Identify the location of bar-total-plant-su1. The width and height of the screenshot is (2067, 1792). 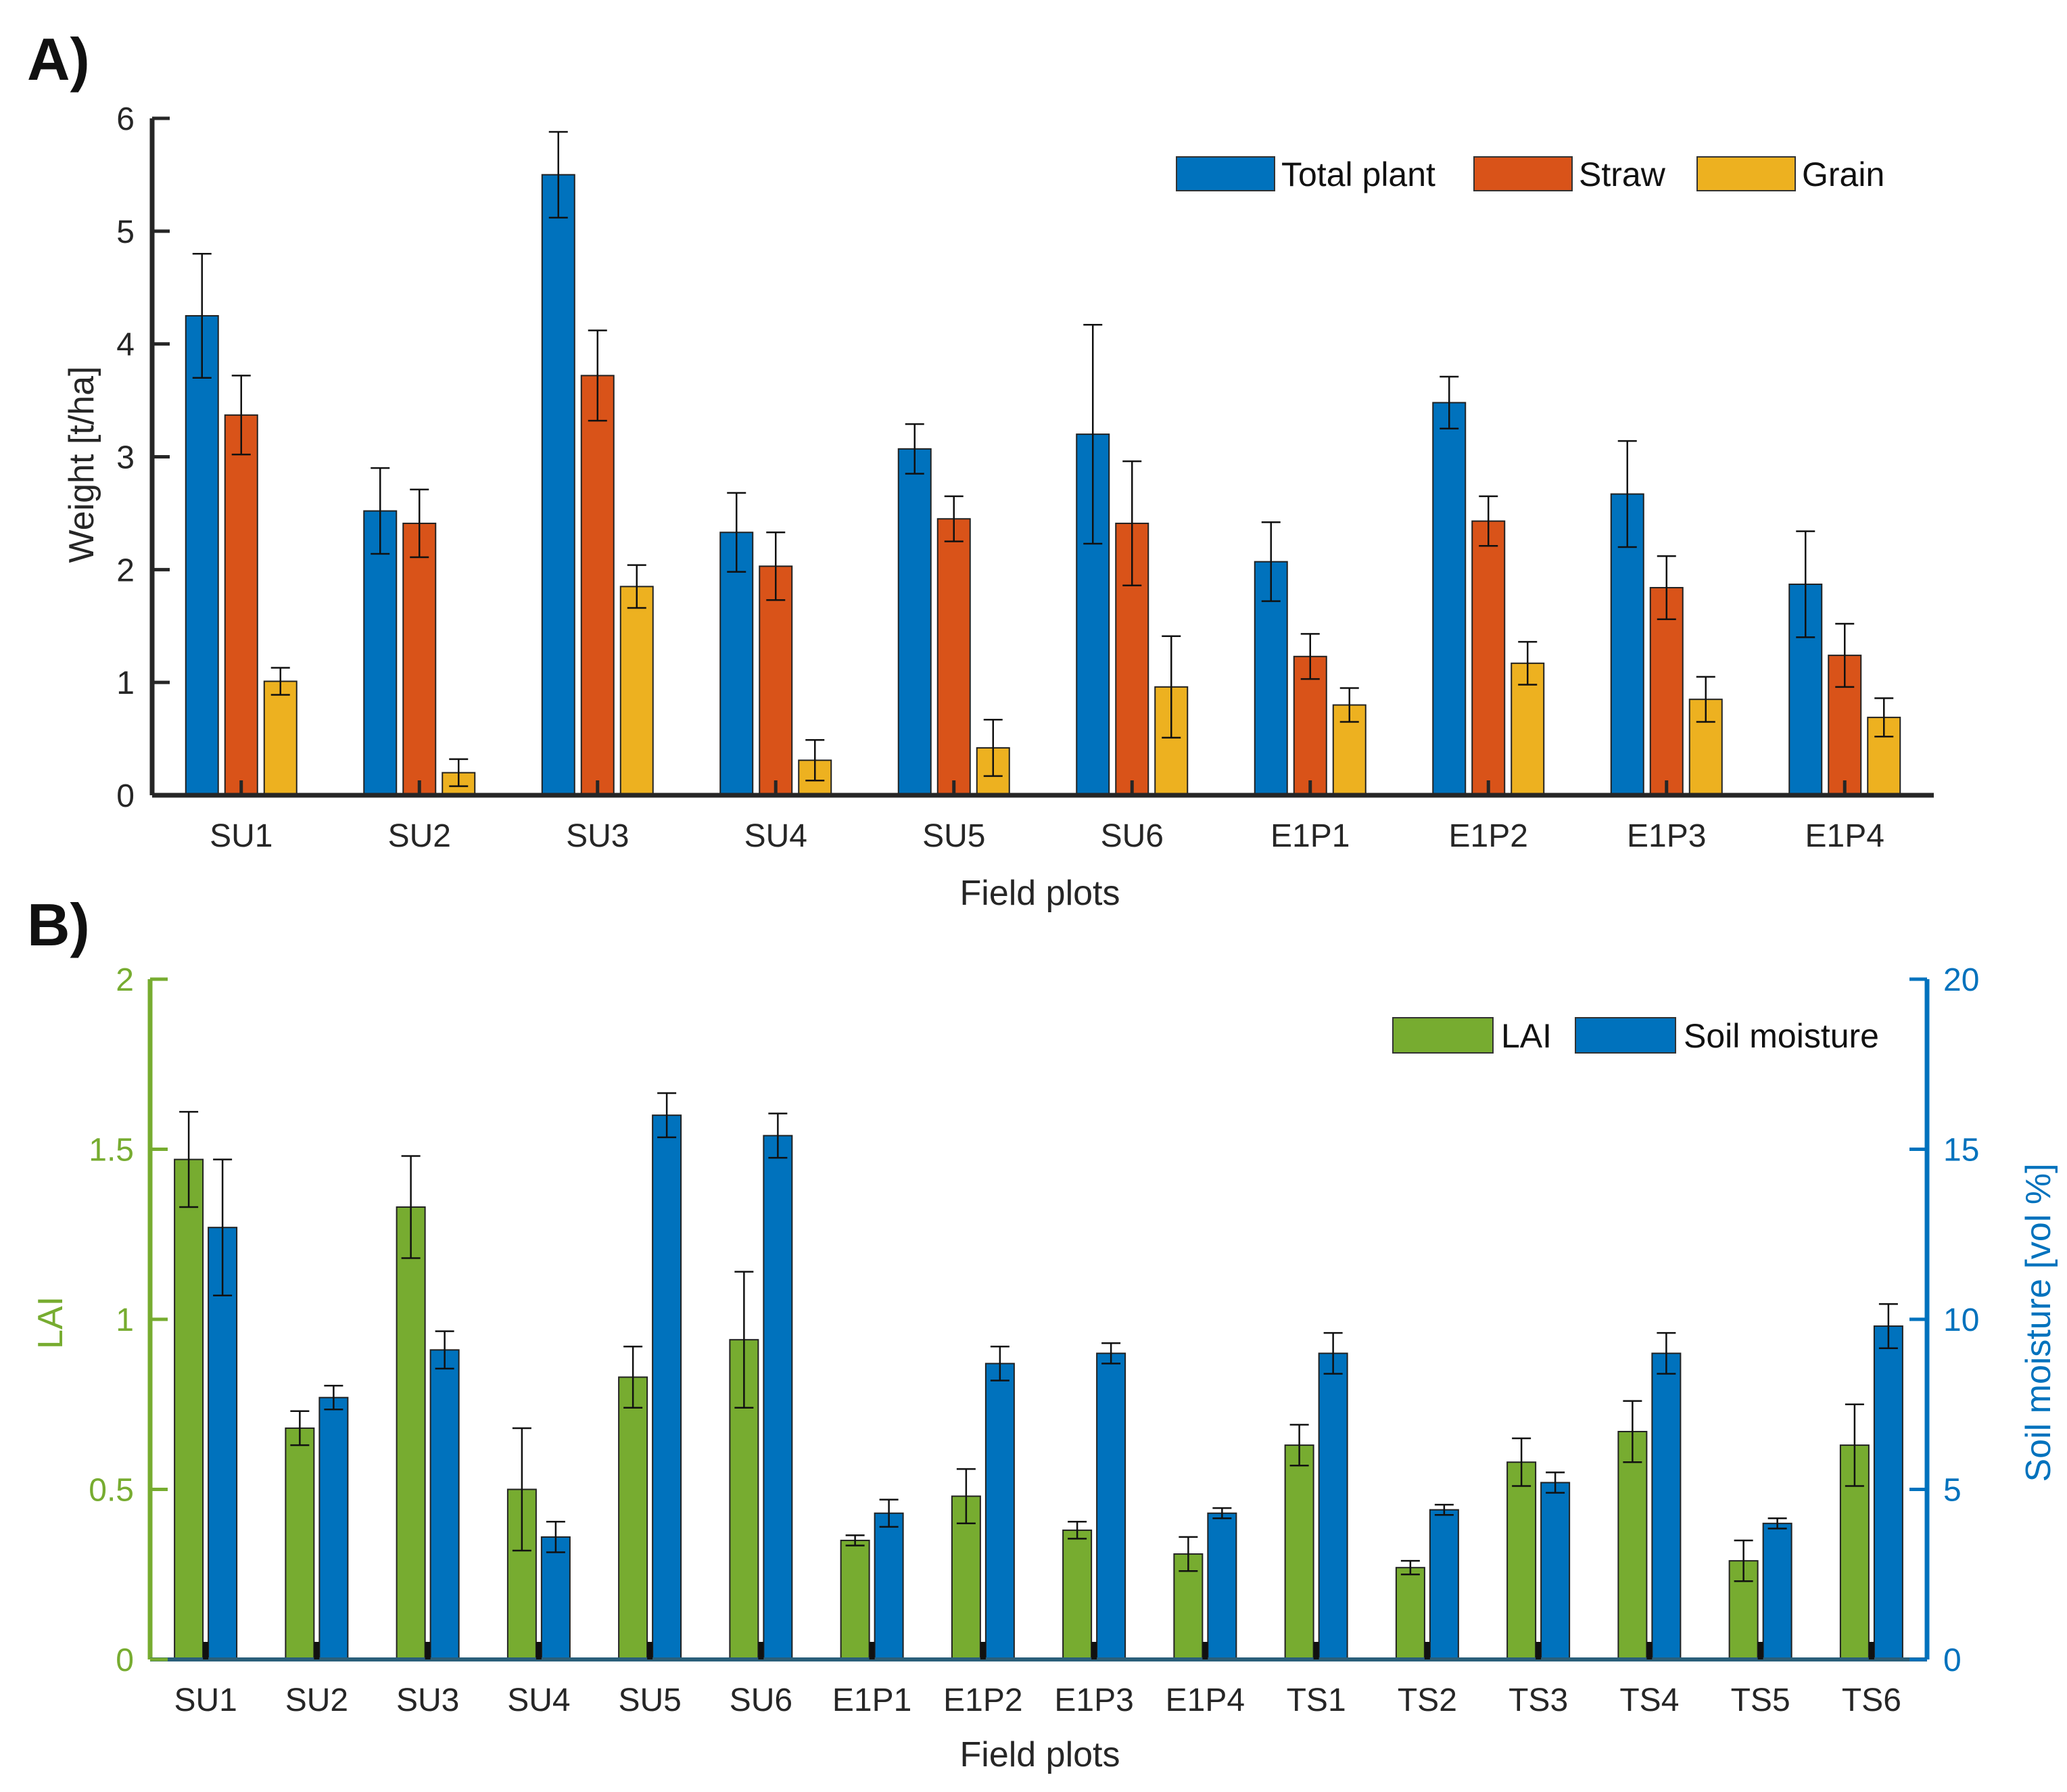
(202, 555).